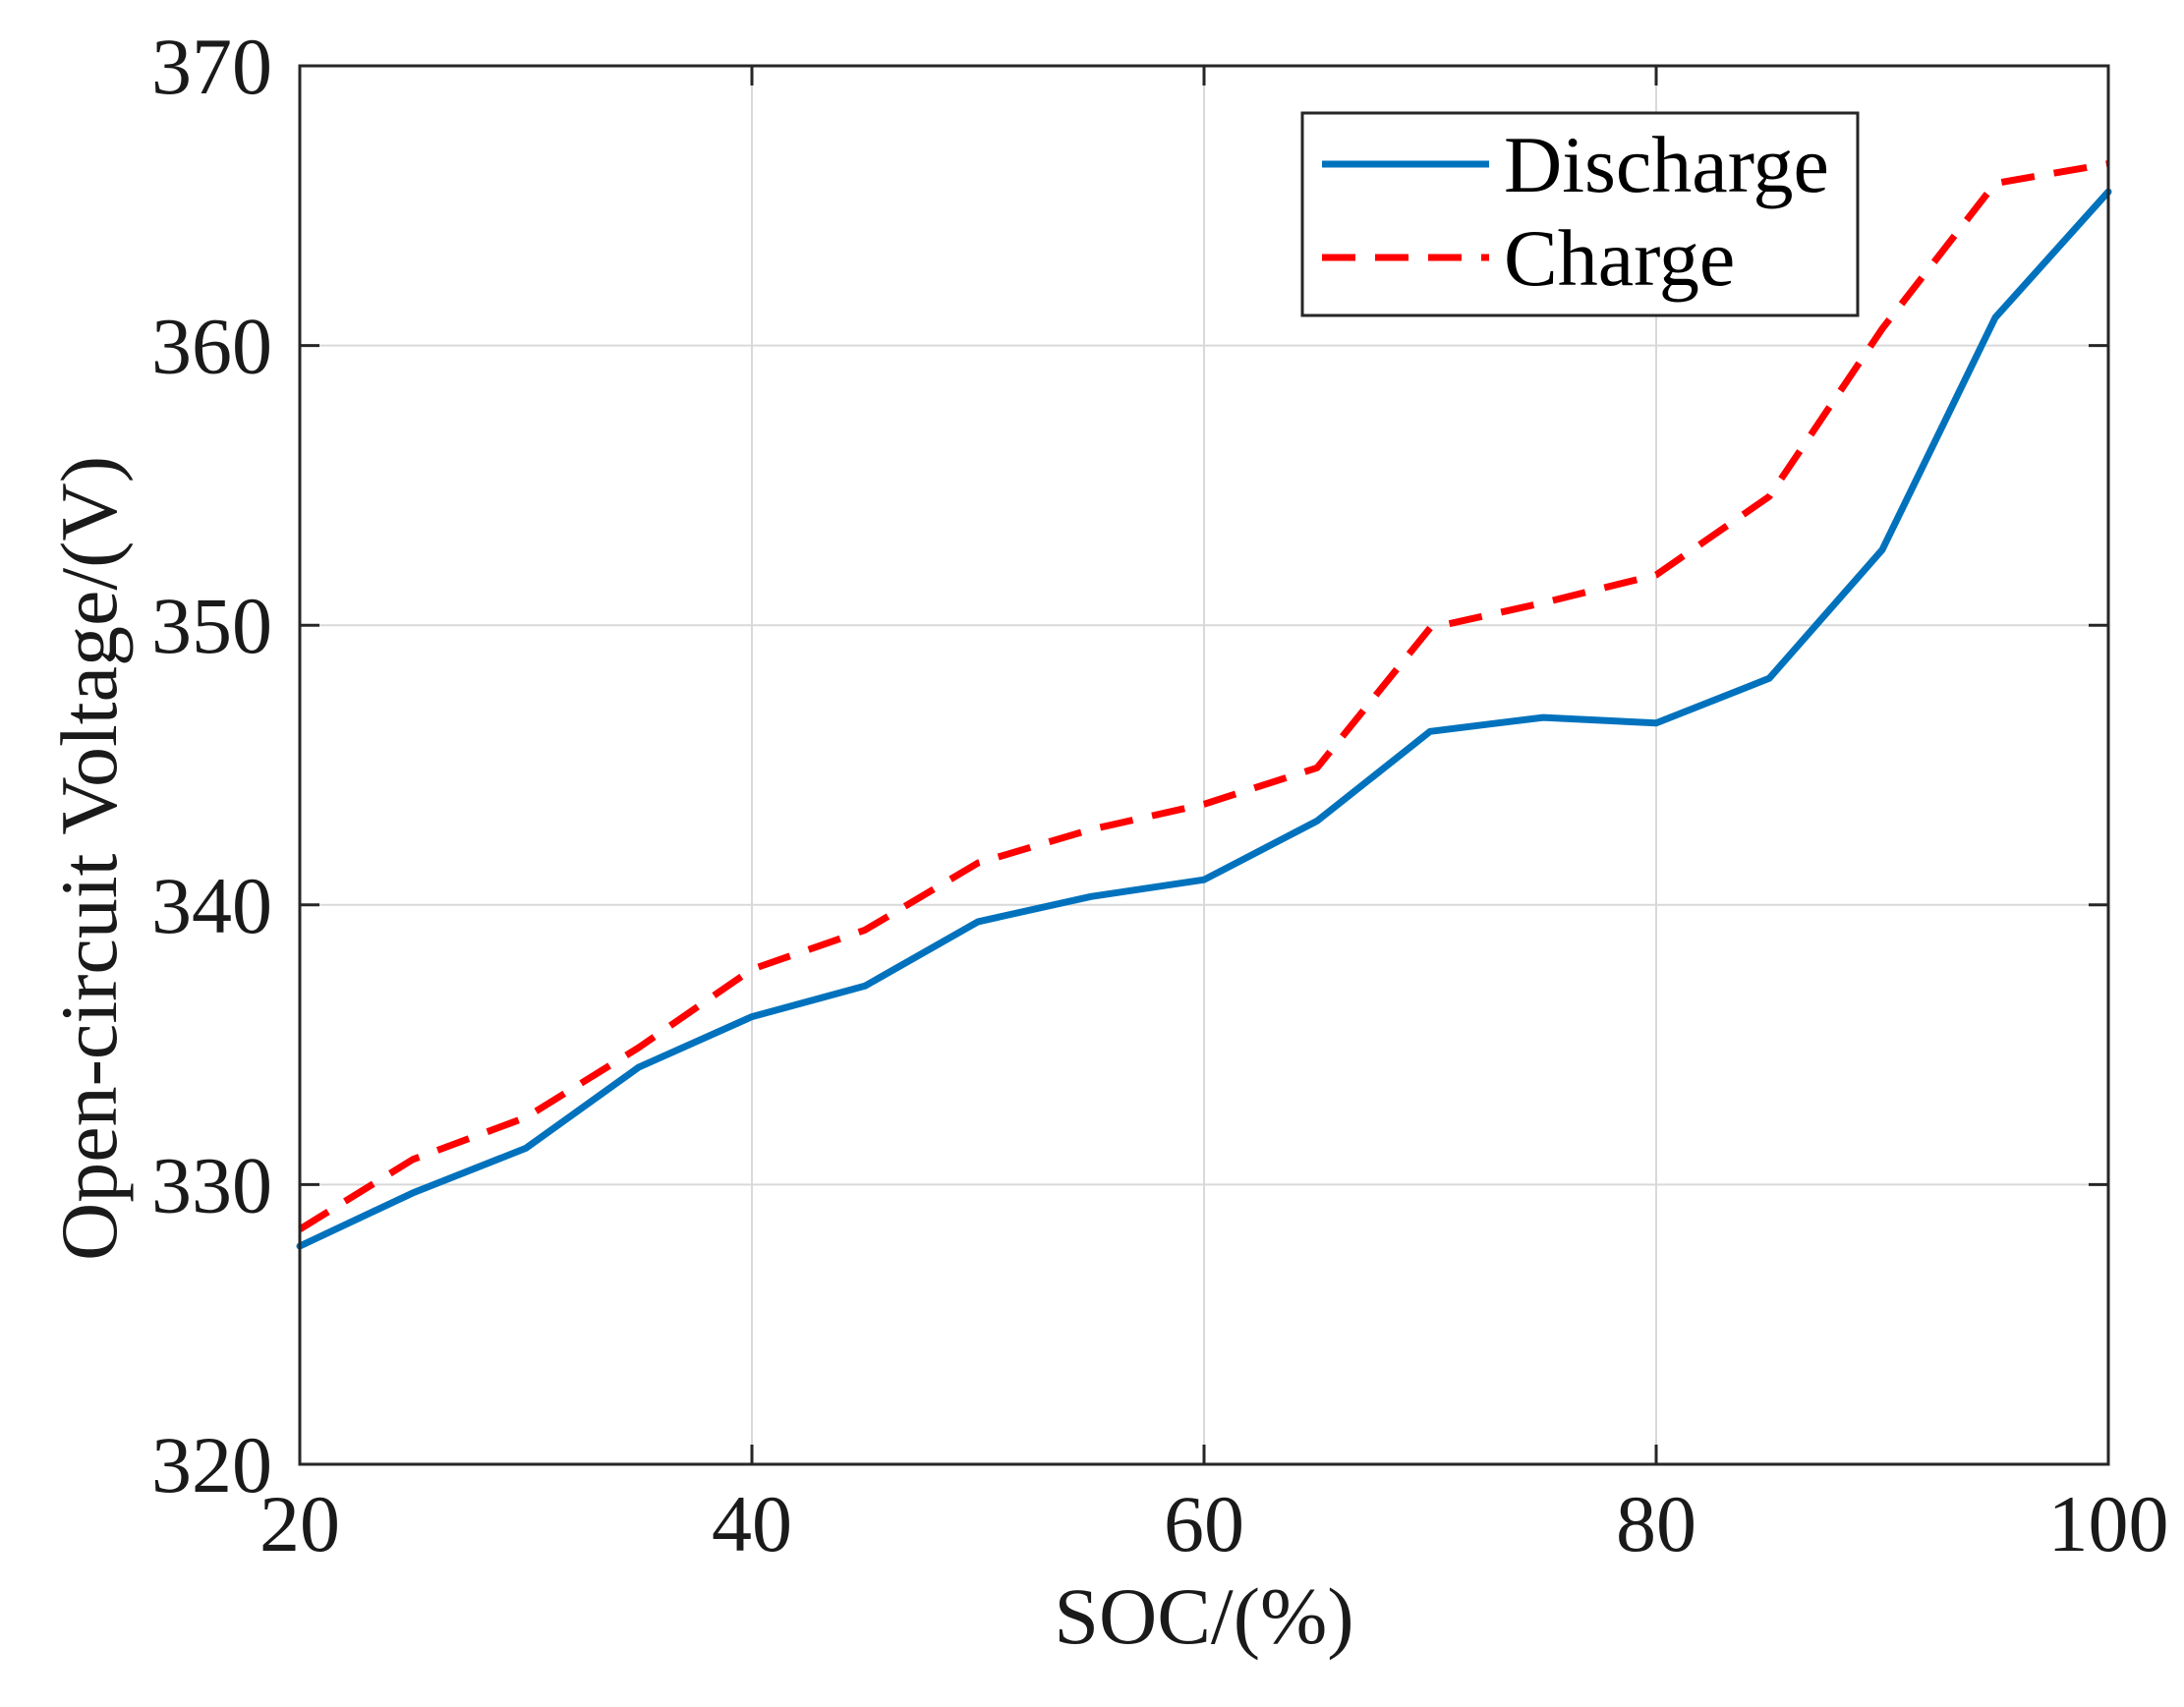 The image size is (2184, 1707). Describe the element at coordinates (211, 67) in the screenshot. I see `y-tick-label: 370` at that location.